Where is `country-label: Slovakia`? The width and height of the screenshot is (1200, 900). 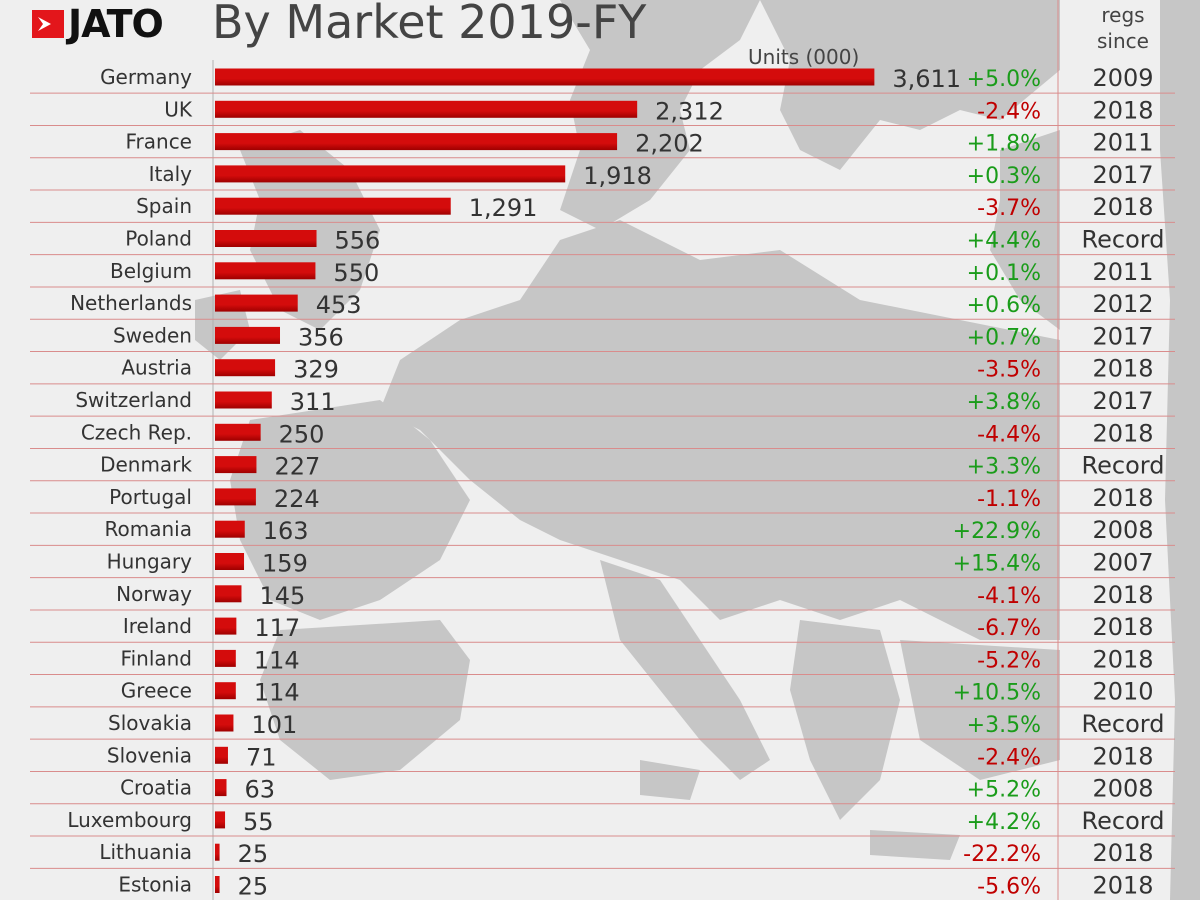 country-label: Slovakia is located at coordinates (150, 723).